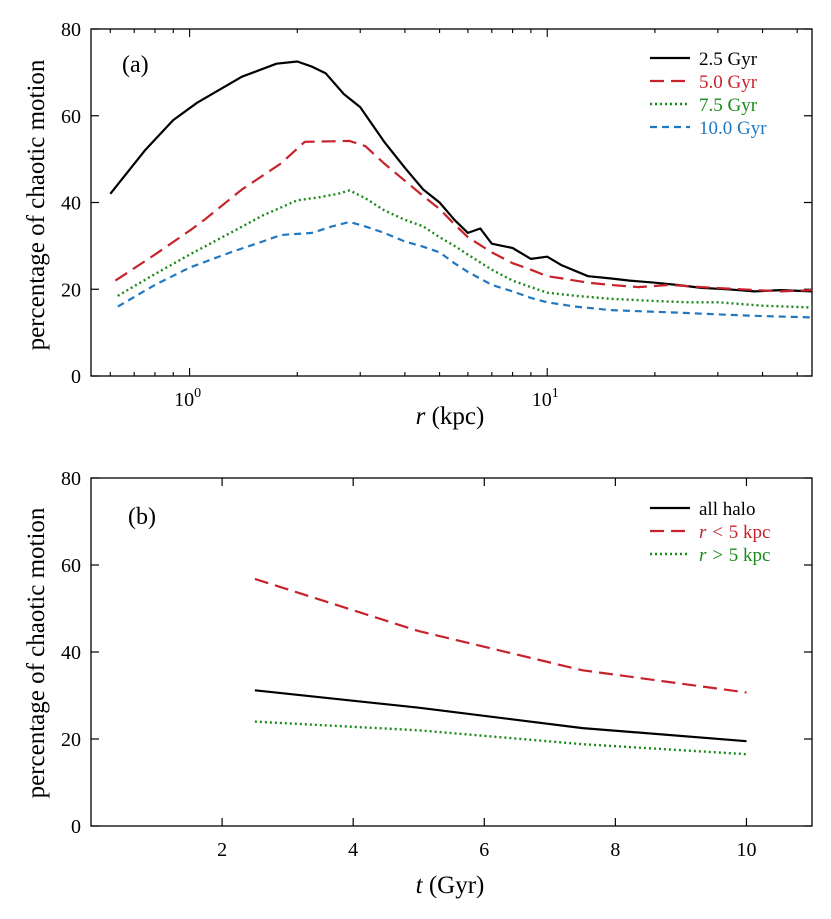  Describe the element at coordinates (71, 653) in the screenshot. I see `panel-b-y-tick-label: 40` at that location.